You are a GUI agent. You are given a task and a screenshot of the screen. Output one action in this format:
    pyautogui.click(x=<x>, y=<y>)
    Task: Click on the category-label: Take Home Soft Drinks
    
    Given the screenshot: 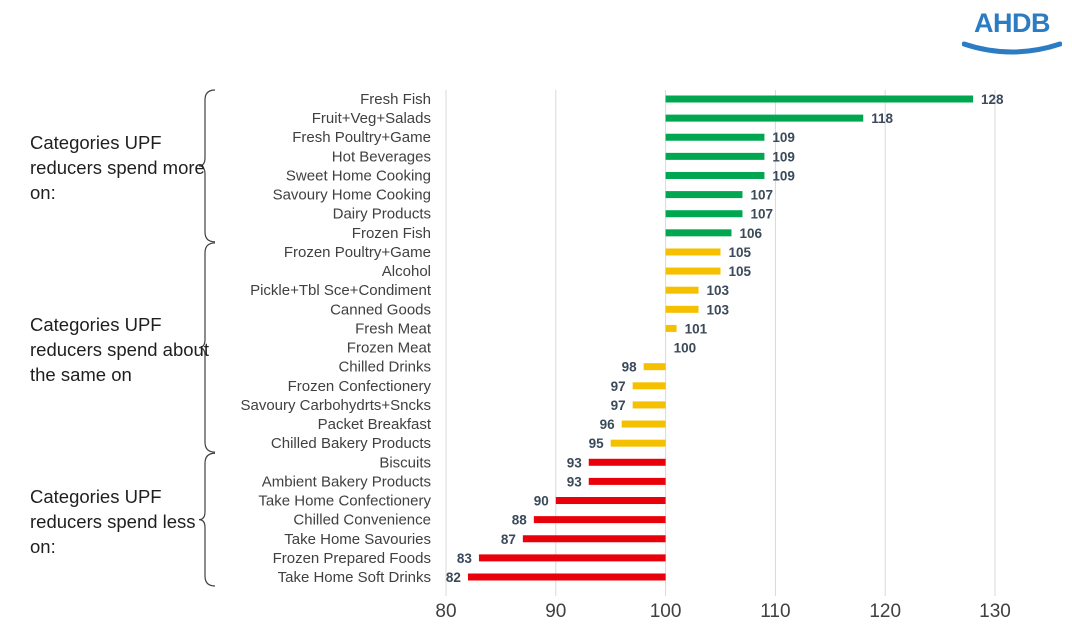 What is the action you would take?
    pyautogui.click(x=354, y=577)
    